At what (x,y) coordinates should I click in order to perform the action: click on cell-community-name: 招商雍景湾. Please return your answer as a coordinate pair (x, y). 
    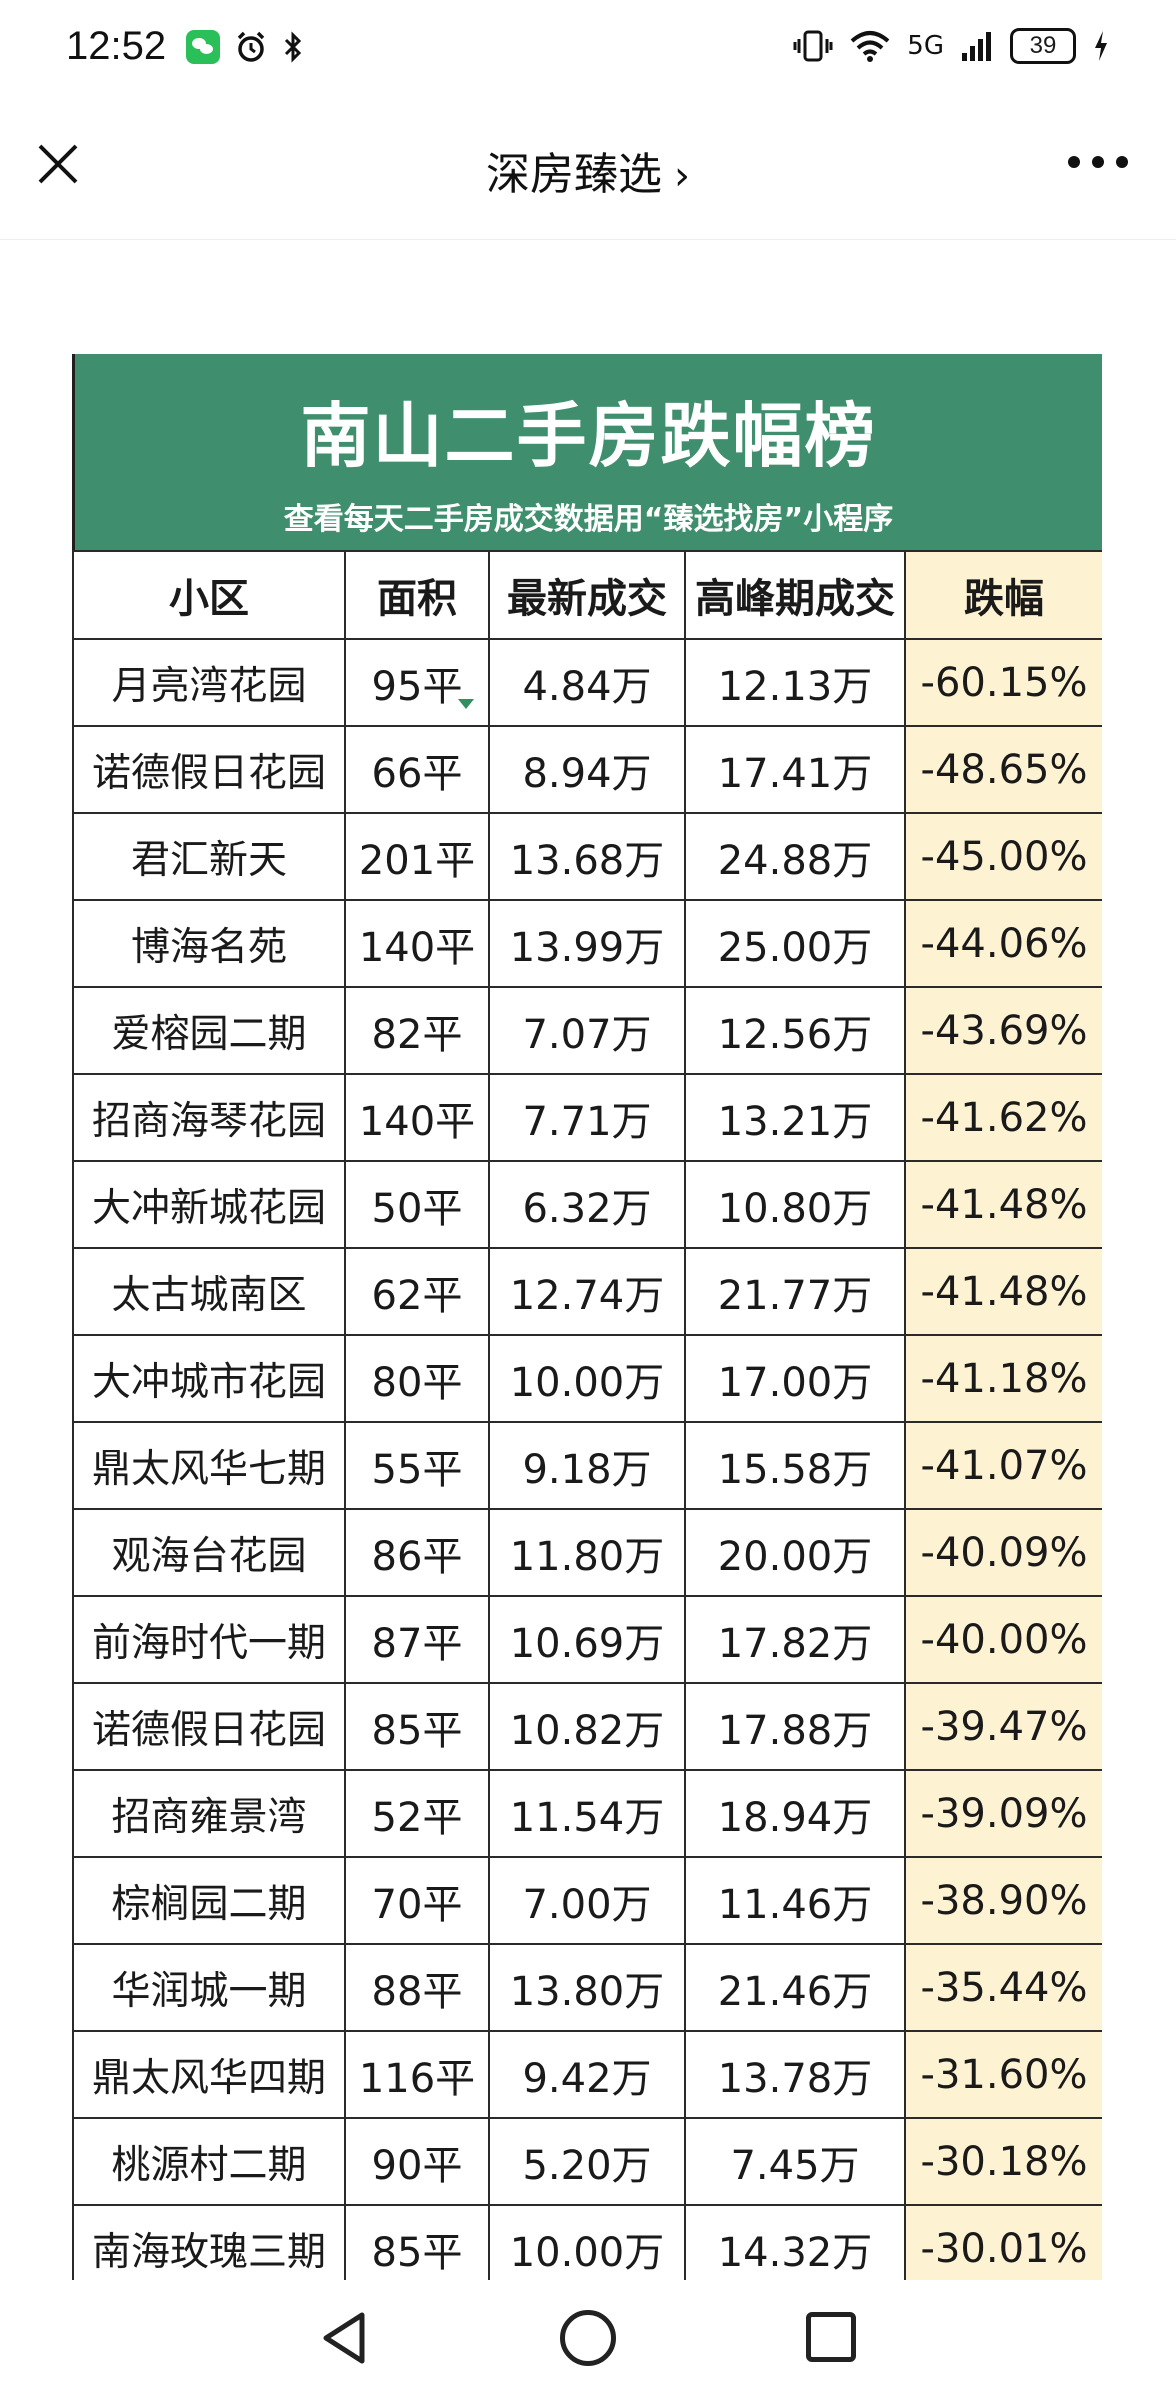
    Looking at the image, I should click on (209, 1813).